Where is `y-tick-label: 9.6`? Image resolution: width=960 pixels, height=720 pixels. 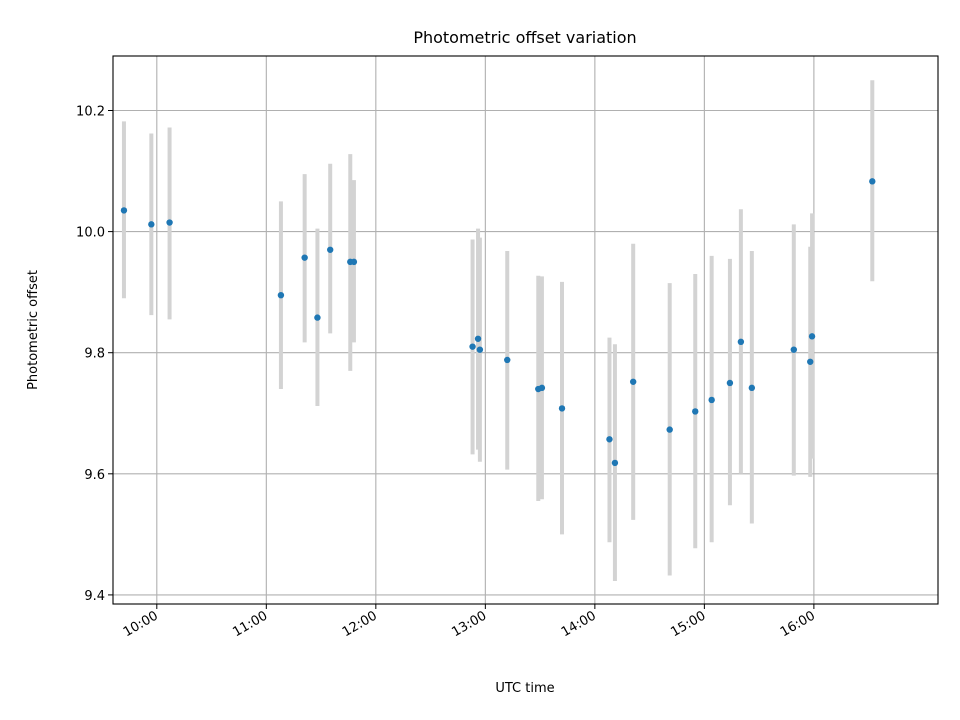
y-tick-label: 9.6 is located at coordinates (94, 475).